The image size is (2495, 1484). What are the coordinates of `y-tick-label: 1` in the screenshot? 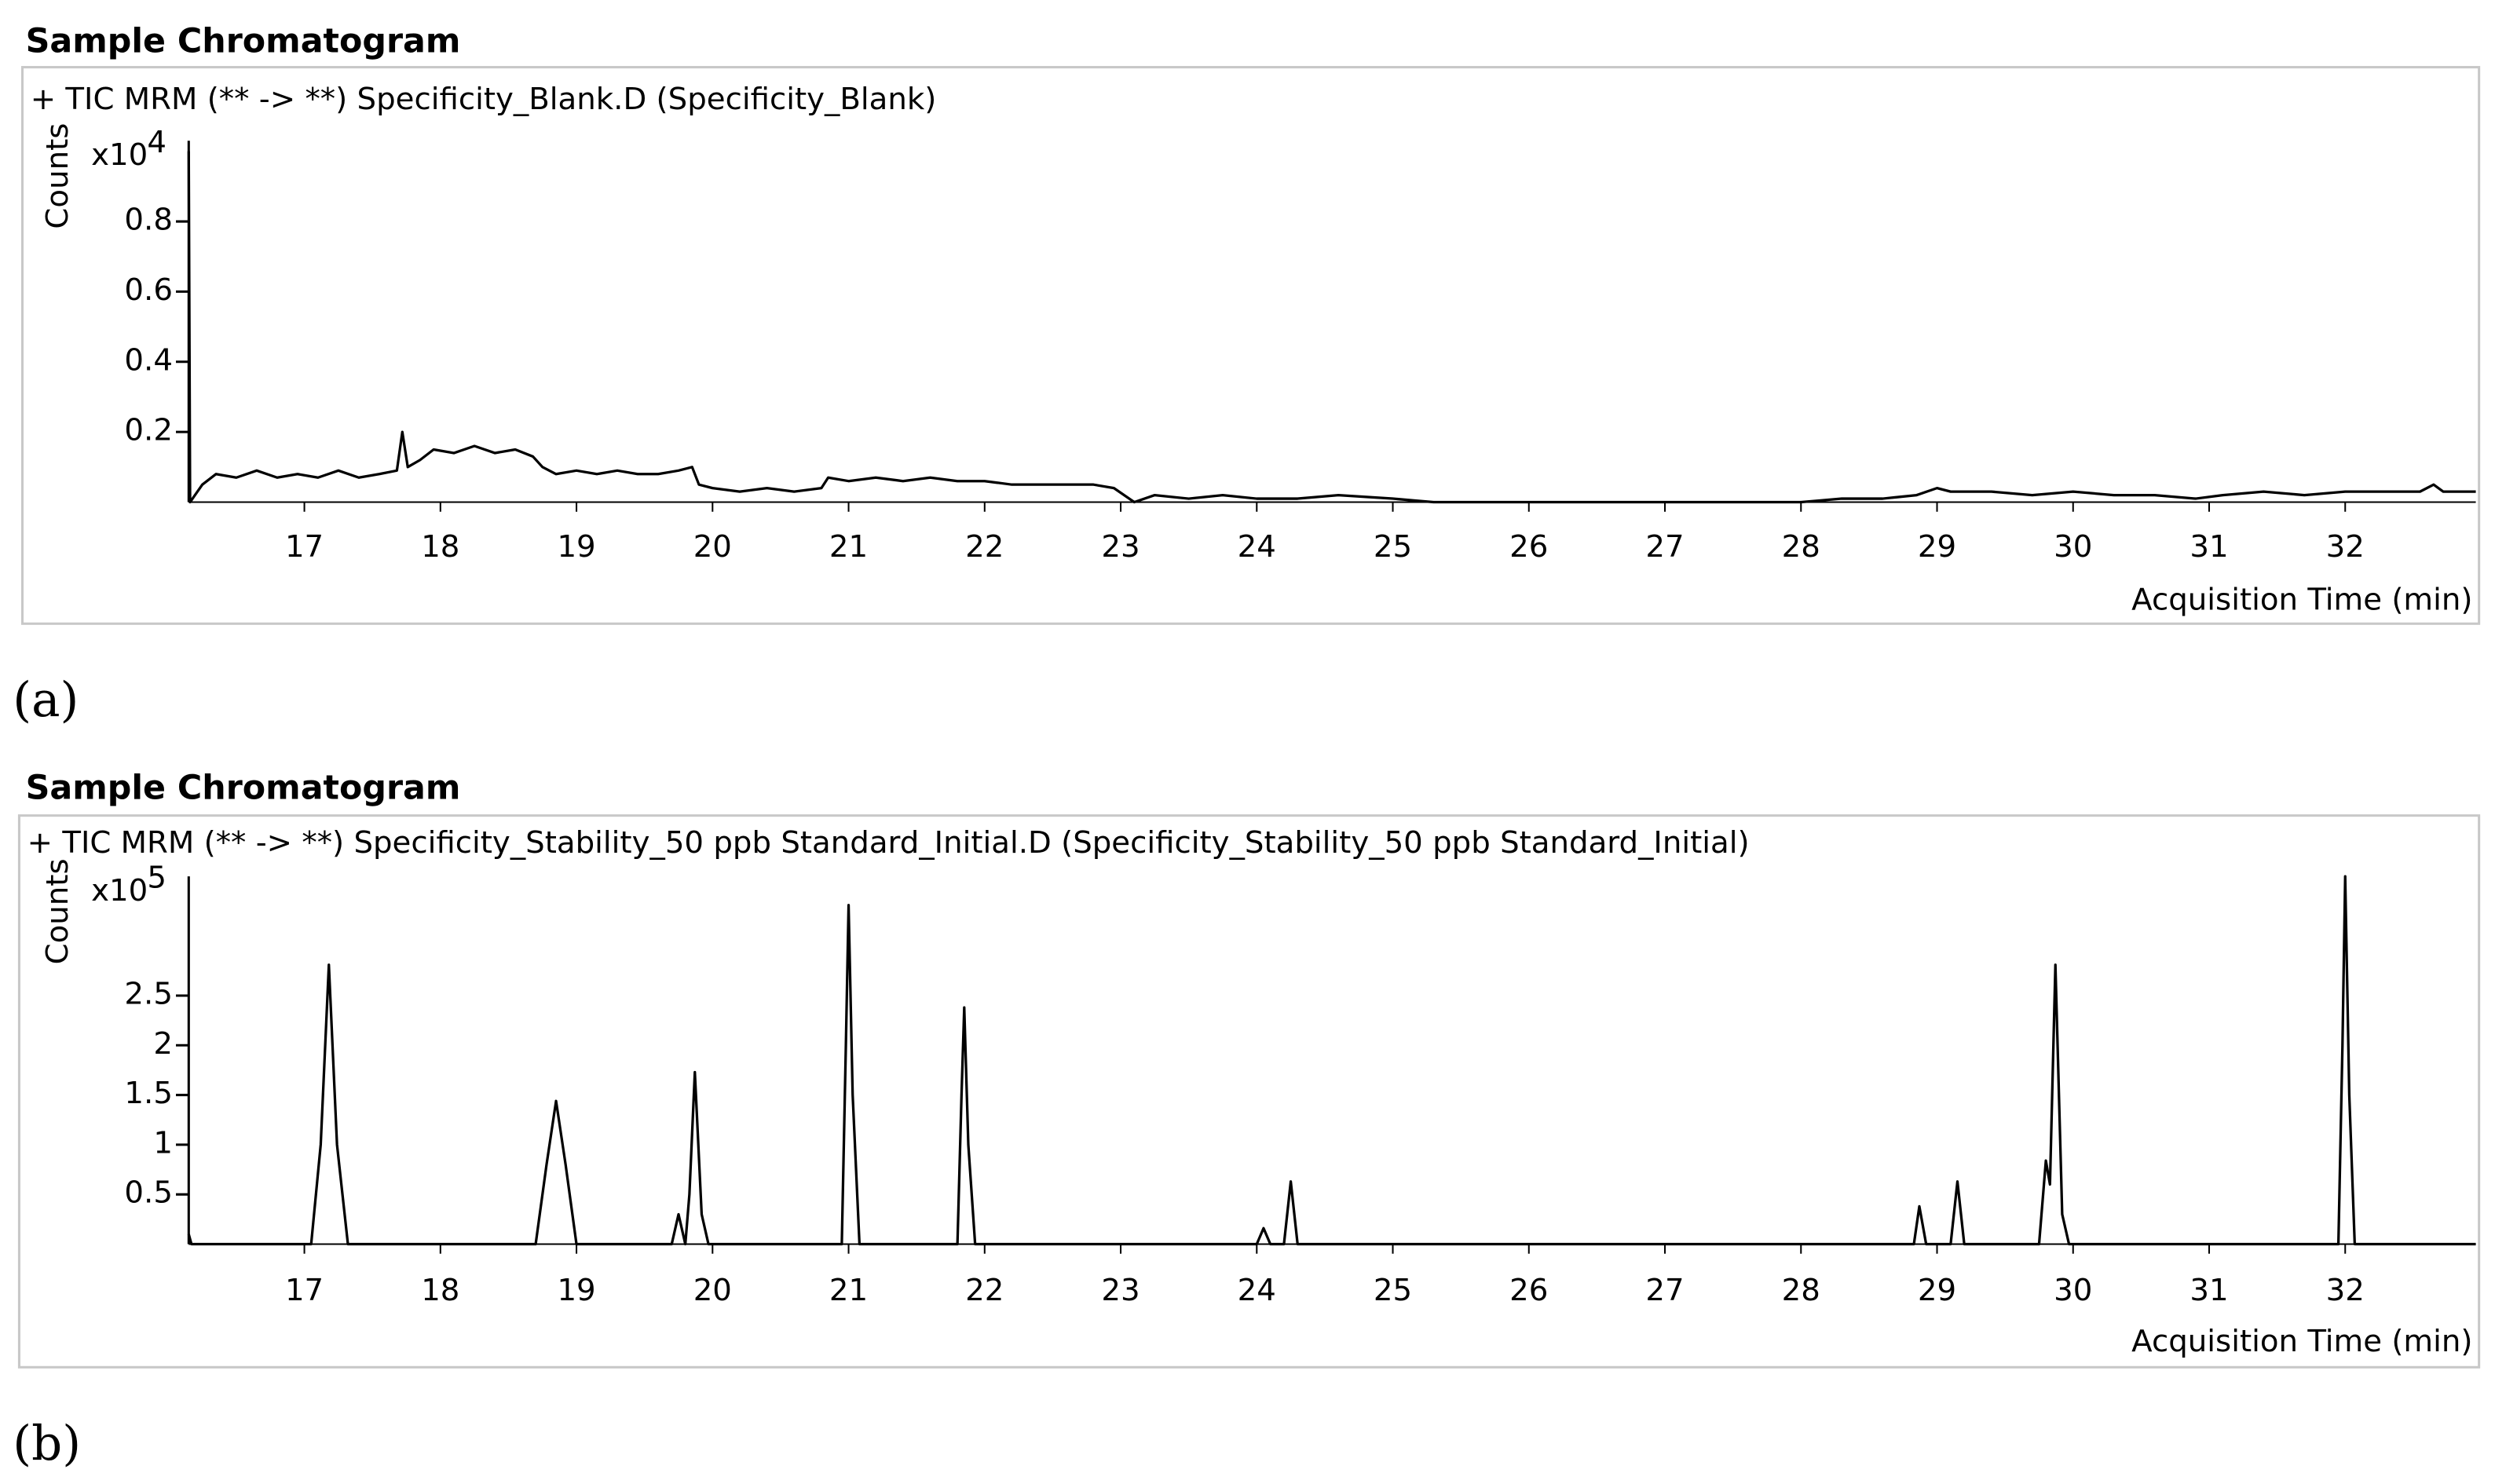 It's located at (163, 1143).